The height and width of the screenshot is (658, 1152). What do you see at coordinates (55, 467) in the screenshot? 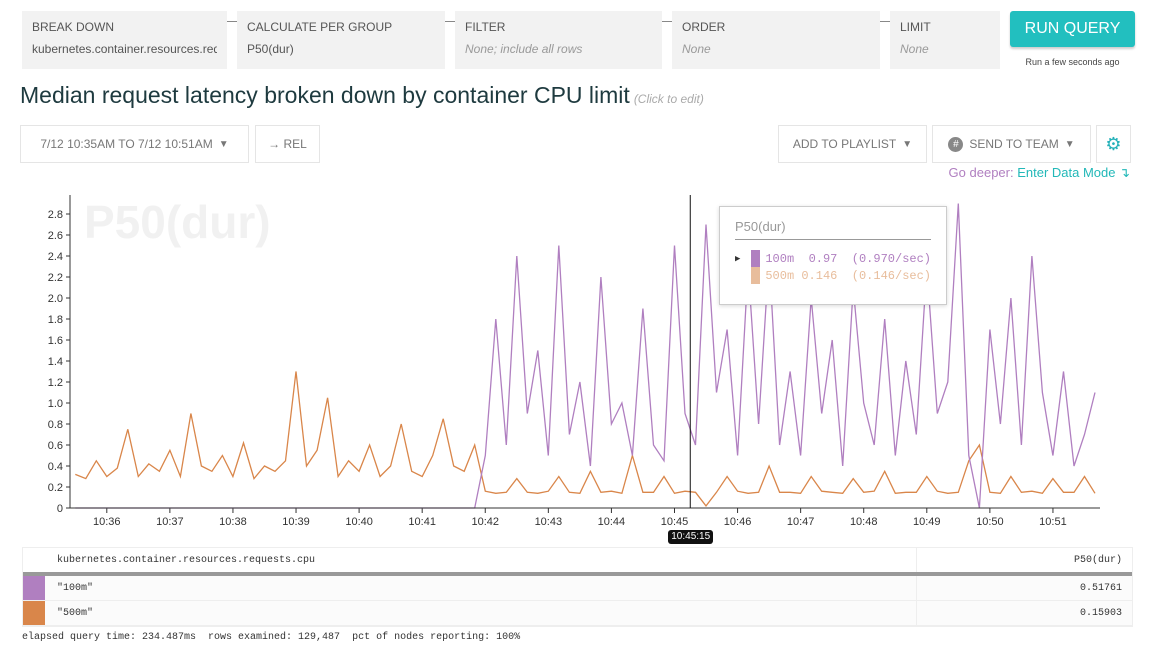
I see `y-tick-label: 0.4` at bounding box center [55, 467].